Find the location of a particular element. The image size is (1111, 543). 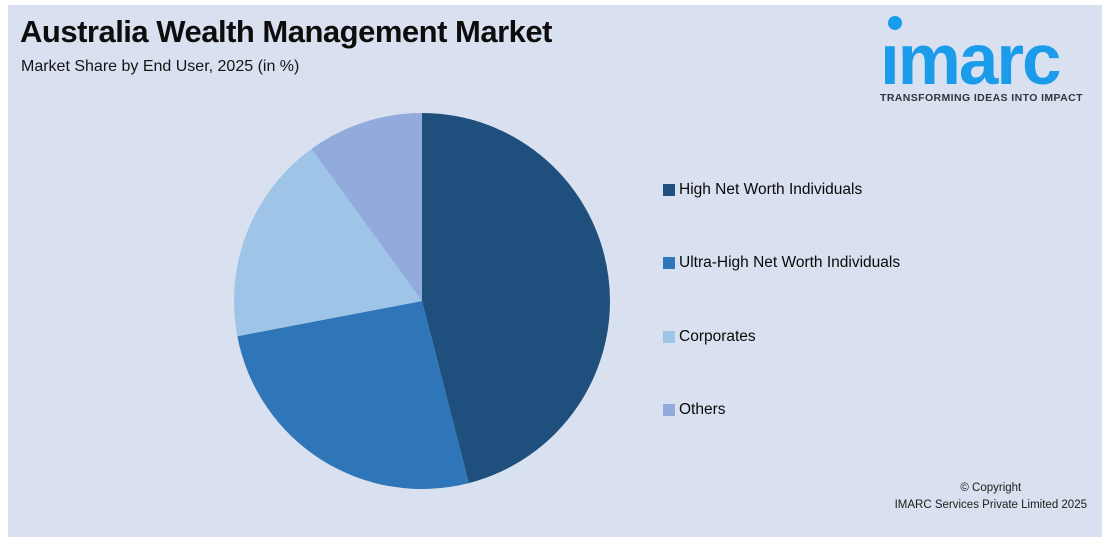

legend-label: Corporates is located at coordinates (717, 336).